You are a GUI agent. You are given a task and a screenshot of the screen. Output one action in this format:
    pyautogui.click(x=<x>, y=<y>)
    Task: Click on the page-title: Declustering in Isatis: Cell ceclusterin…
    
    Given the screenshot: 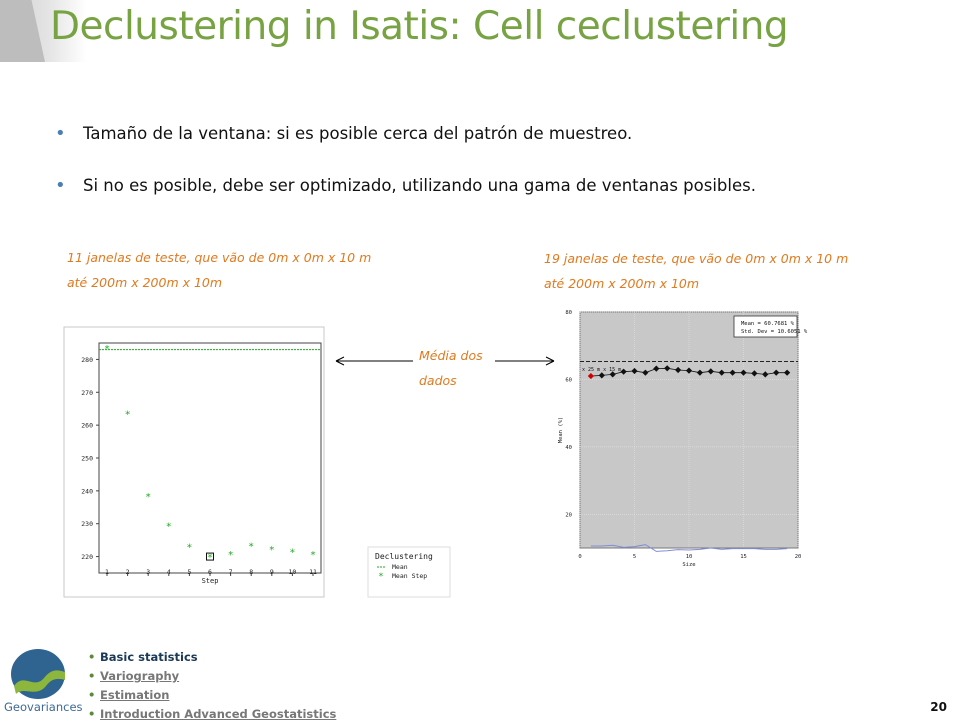 What is the action you would take?
    pyautogui.click(x=419, y=26)
    